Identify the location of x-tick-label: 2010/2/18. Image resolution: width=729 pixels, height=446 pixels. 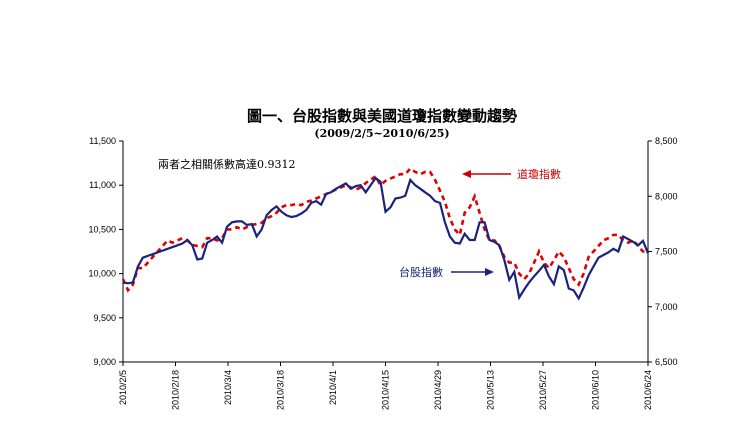
(176, 390).